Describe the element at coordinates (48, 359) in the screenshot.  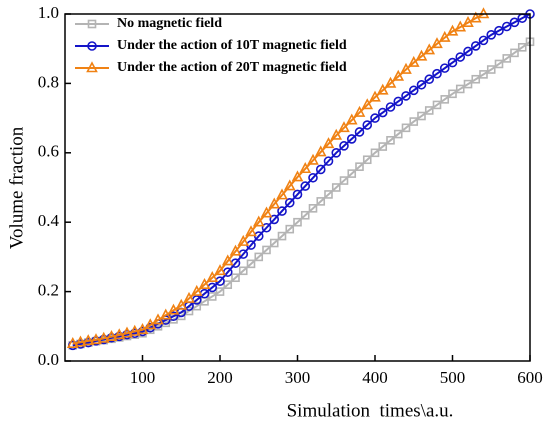
I see `y-tick-label: 0.0` at that location.